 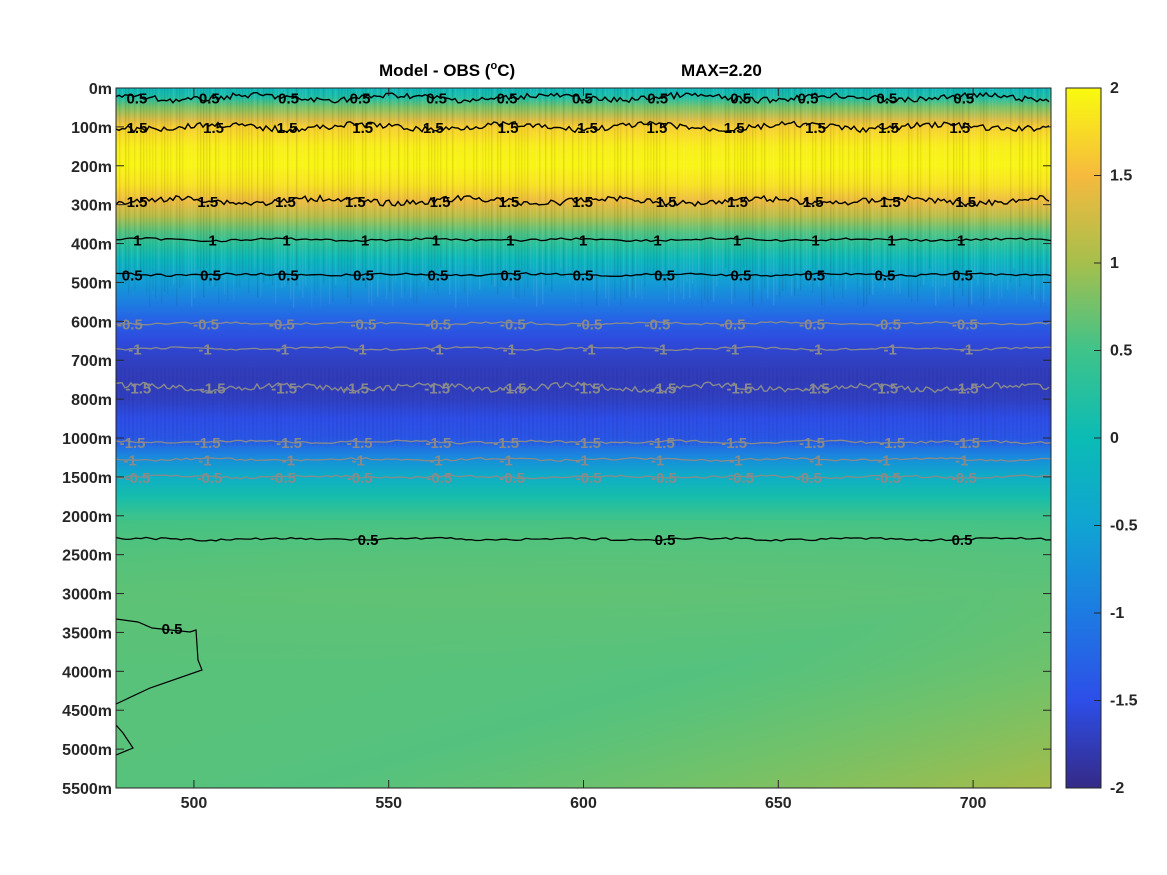 What do you see at coordinates (506, 70) in the screenshot?
I see `chart-title-unit-tail: C)` at bounding box center [506, 70].